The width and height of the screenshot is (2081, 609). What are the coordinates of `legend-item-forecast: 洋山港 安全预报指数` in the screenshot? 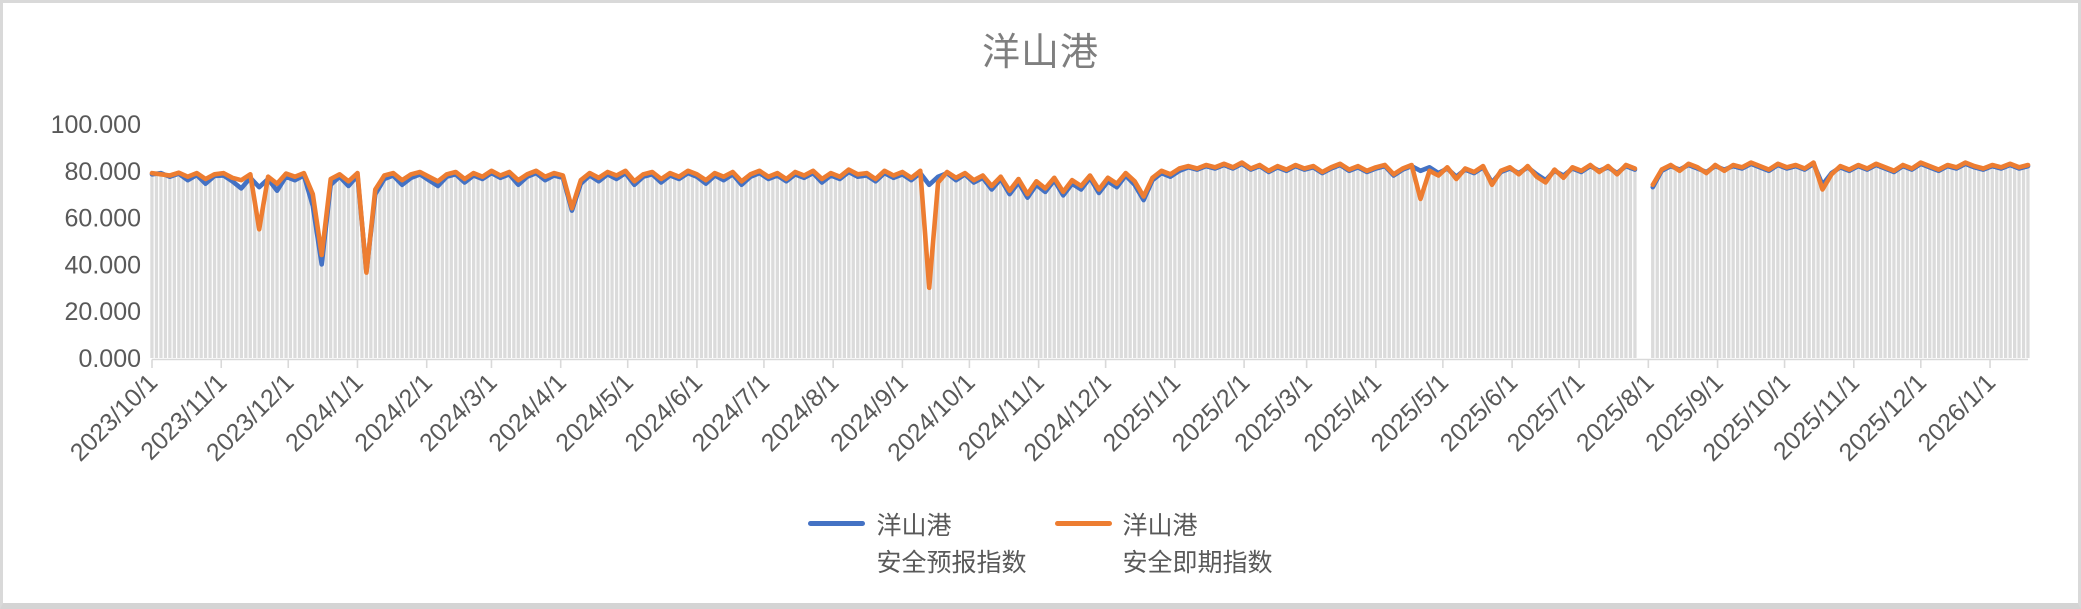 It's located at (917, 545).